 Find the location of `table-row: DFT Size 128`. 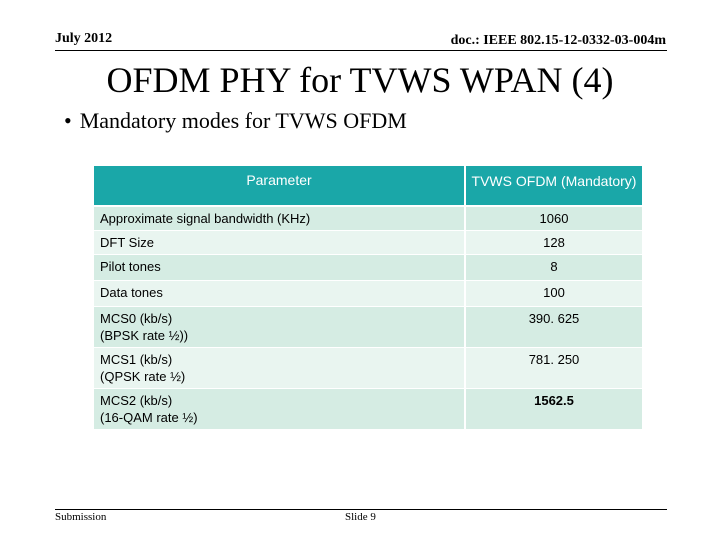

table-row: DFT Size 128 is located at coordinates (368, 243).